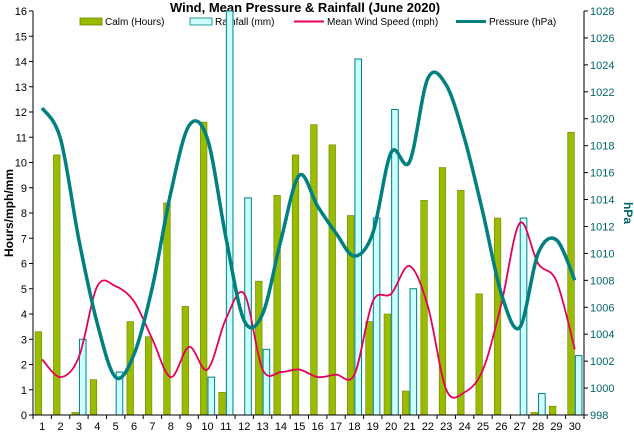 The image size is (634, 433). What do you see at coordinates (24, 189) in the screenshot?
I see `y-tick-label: 9` at bounding box center [24, 189].